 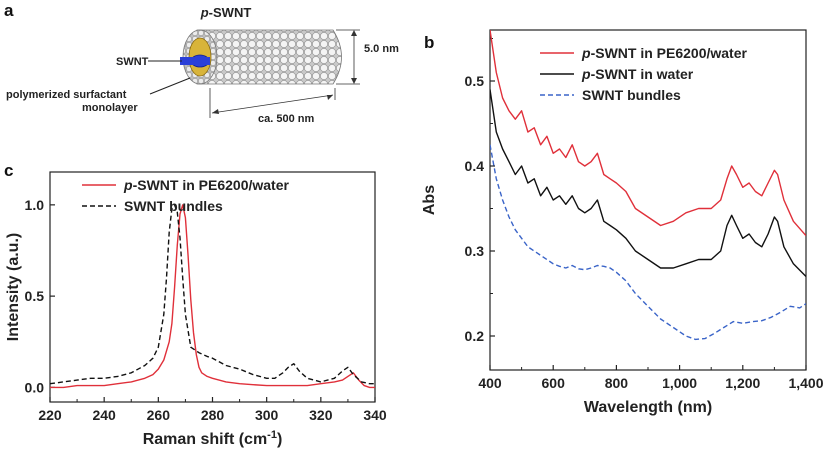 What do you see at coordinates (213, 415) in the screenshot?
I see `x-tick-label: 280` at bounding box center [213, 415].